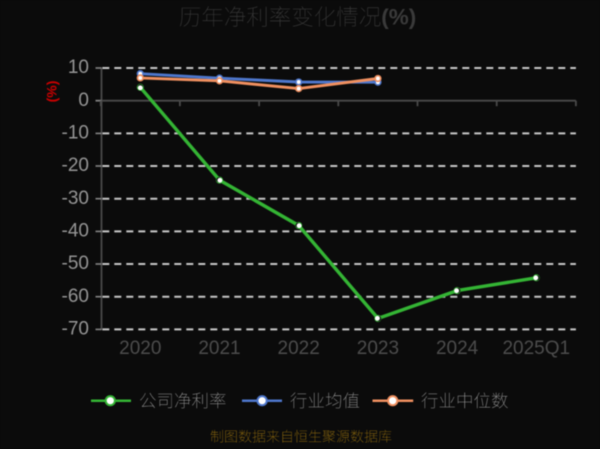 The width and height of the screenshot is (600, 449). Describe the element at coordinates (75, 198) in the screenshot. I see `svg-text: -30` at that location.